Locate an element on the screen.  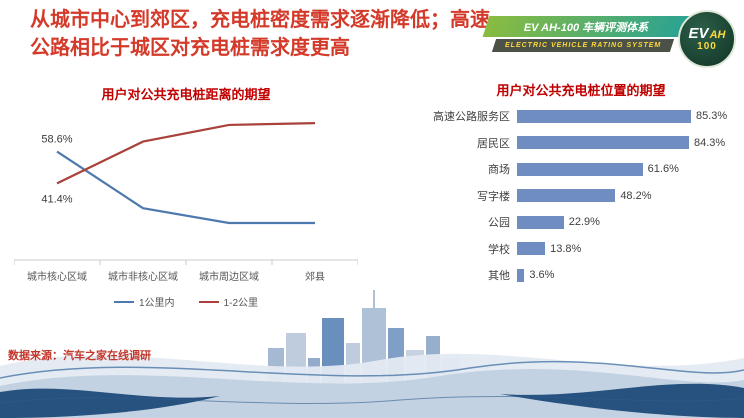
x-axis-label: 城市非核心区域 is located at coordinates (143, 277).